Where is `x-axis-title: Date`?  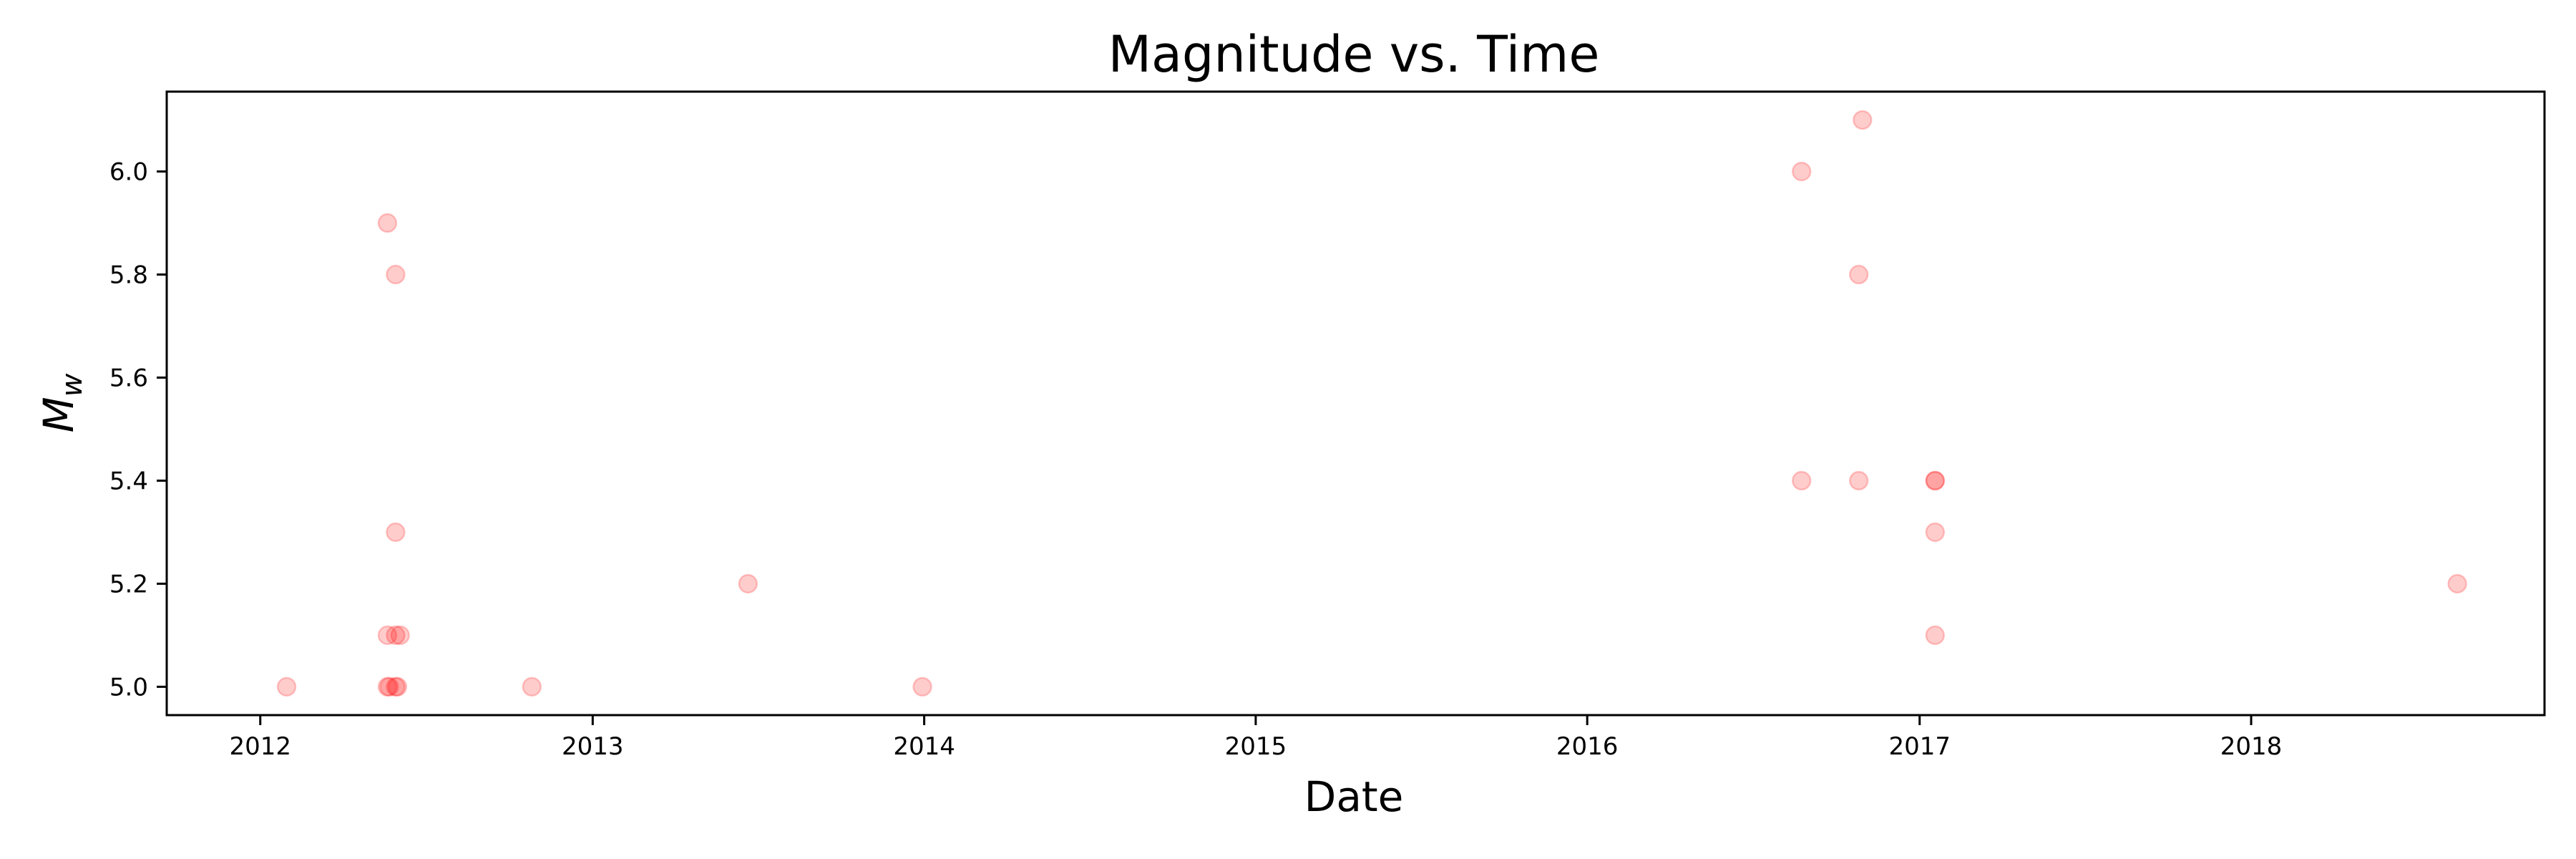
x-axis-title: Date is located at coordinates (1354, 796).